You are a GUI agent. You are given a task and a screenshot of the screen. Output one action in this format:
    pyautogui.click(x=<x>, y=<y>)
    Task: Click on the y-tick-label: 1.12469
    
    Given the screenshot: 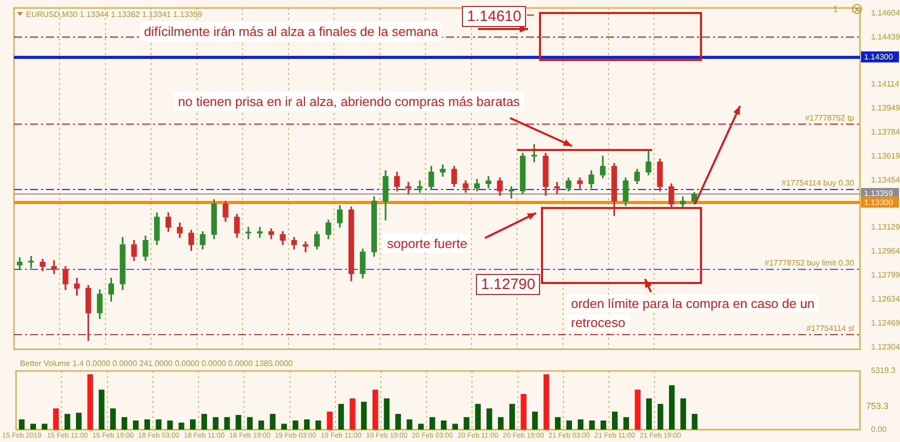 What is the action you would take?
    pyautogui.click(x=885, y=323)
    